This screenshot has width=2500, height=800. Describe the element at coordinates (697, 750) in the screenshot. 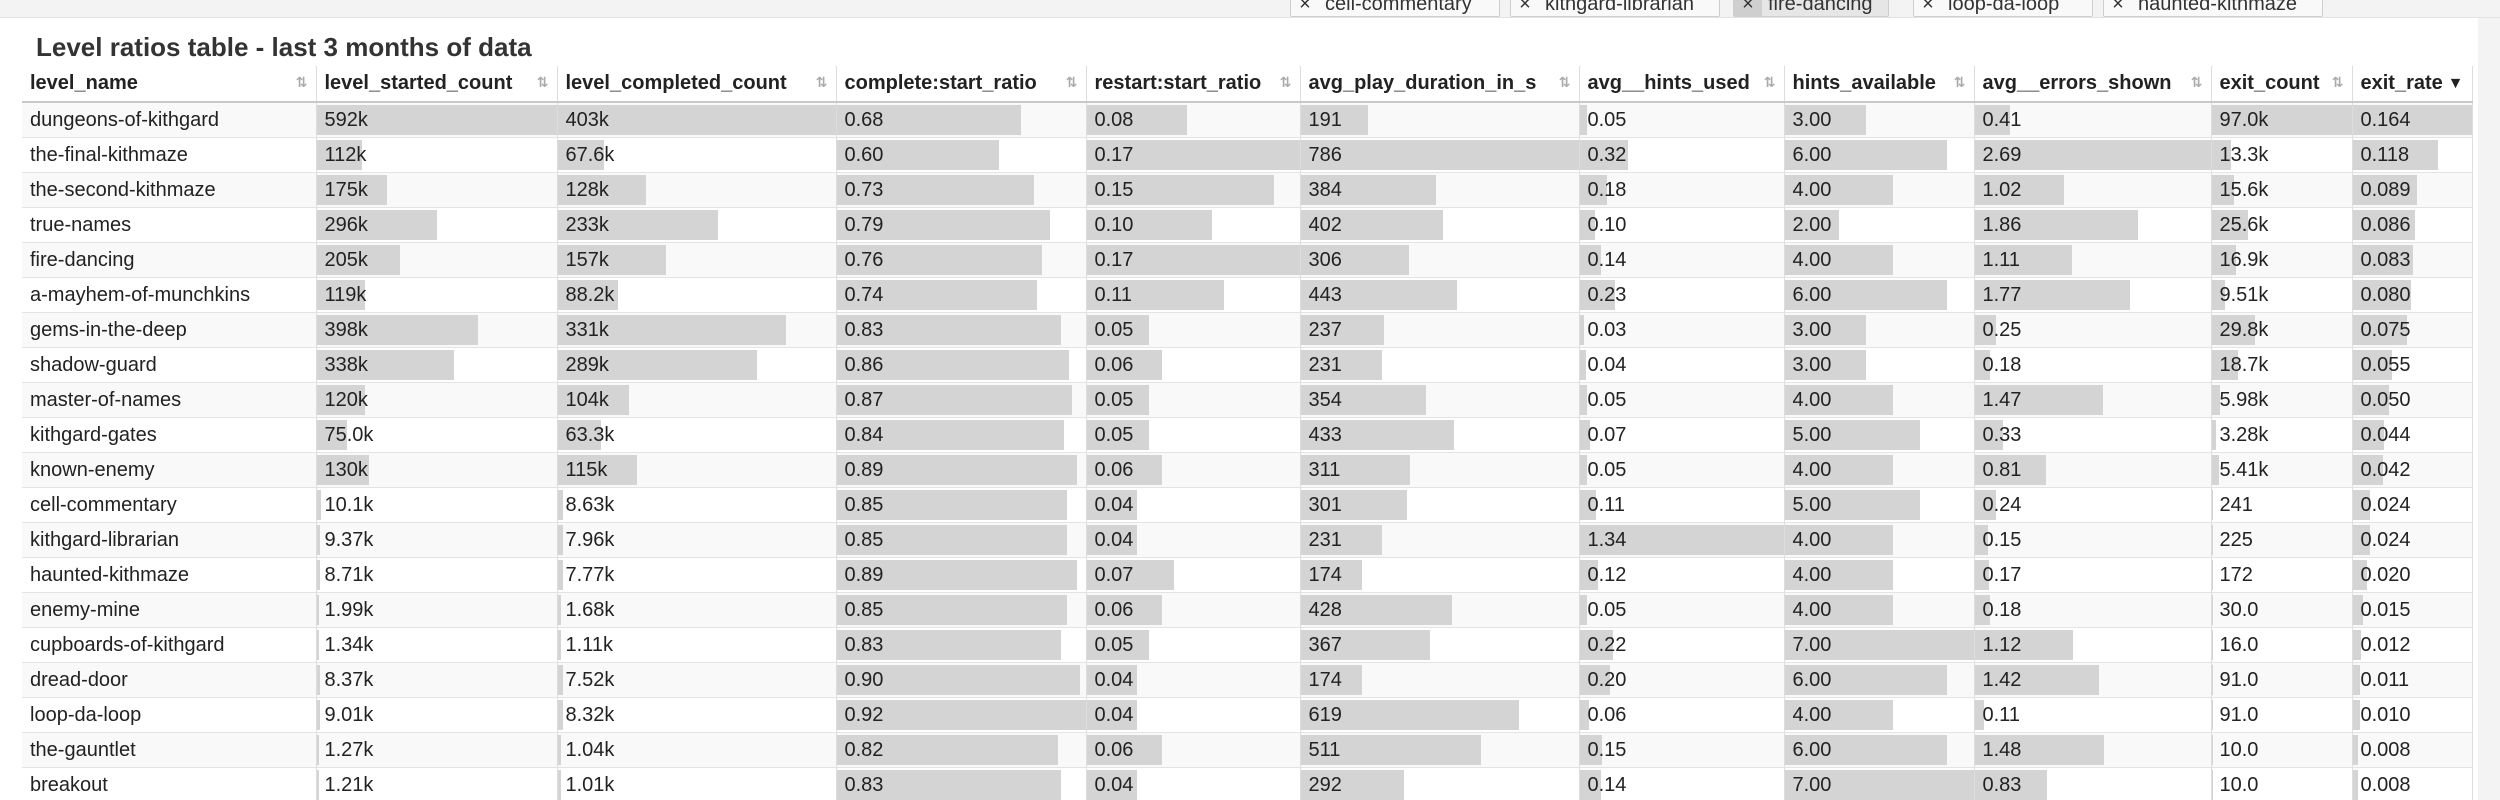

I see `value-cell: 1.04k` at that location.